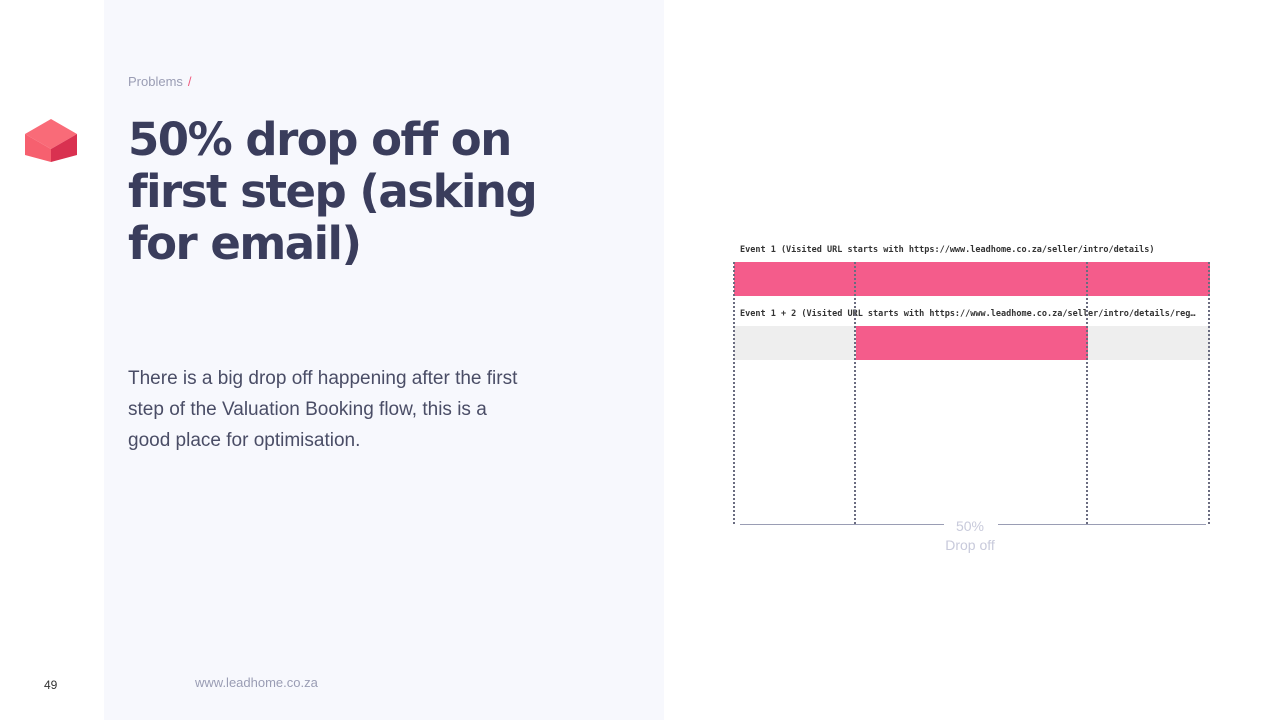 This screenshot has width=1280, height=720. Describe the element at coordinates (842, 524) in the screenshot. I see `baseline-left` at that location.